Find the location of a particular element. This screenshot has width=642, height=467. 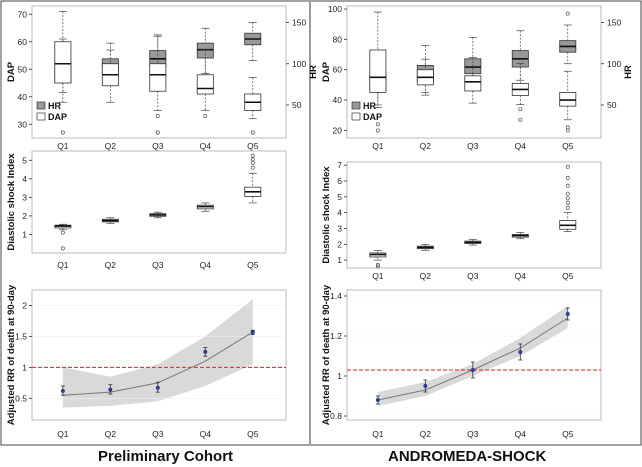

prelim-rr-ci-band is located at coordinates (157, 353).